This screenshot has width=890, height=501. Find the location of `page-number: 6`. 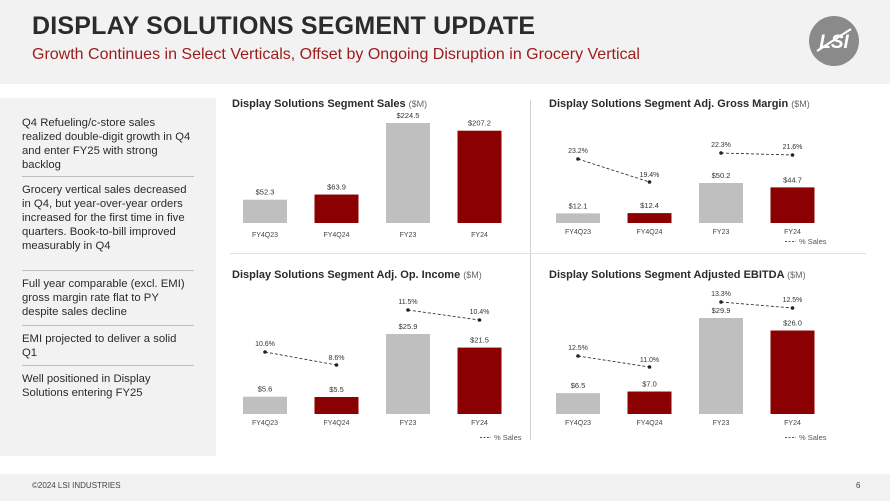

page-number: 6 is located at coordinates (858, 485).